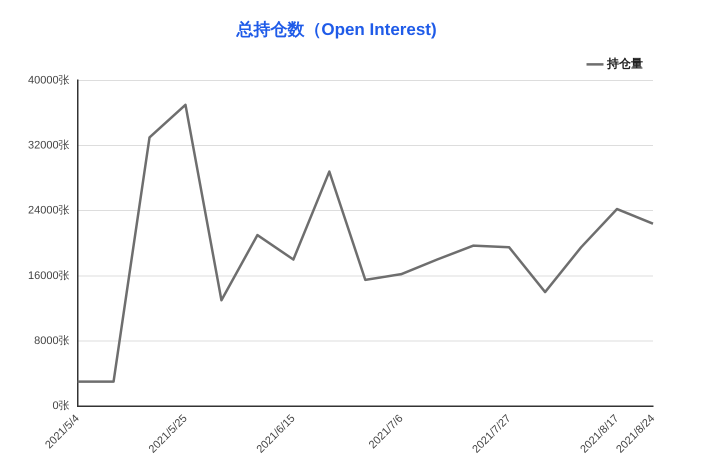 The image size is (708, 467). What do you see at coordinates (49, 210) in the screenshot?
I see `y-tick-label: 24000张` at bounding box center [49, 210].